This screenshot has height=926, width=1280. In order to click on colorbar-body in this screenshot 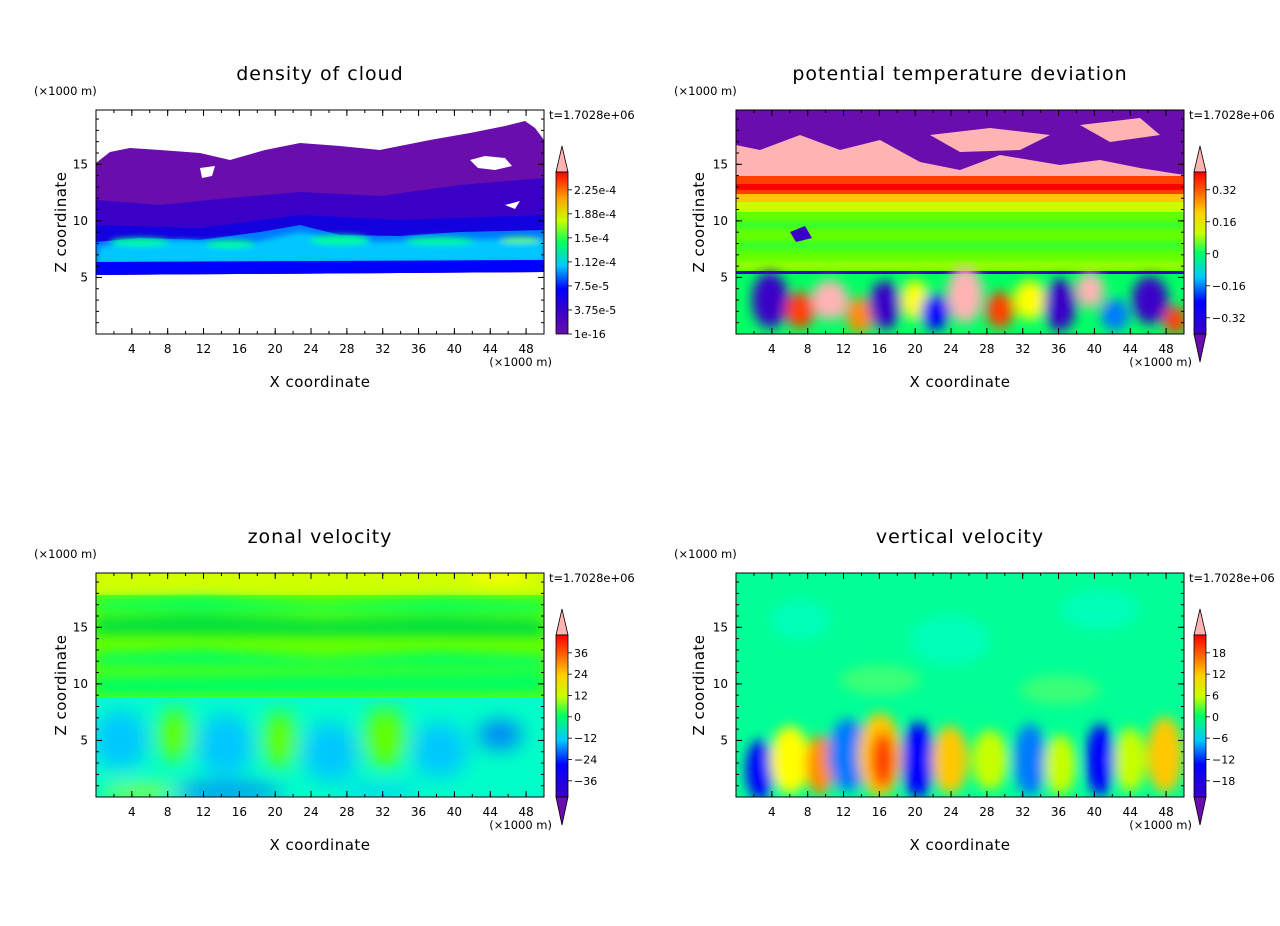, I will do `click(1200, 253)`.